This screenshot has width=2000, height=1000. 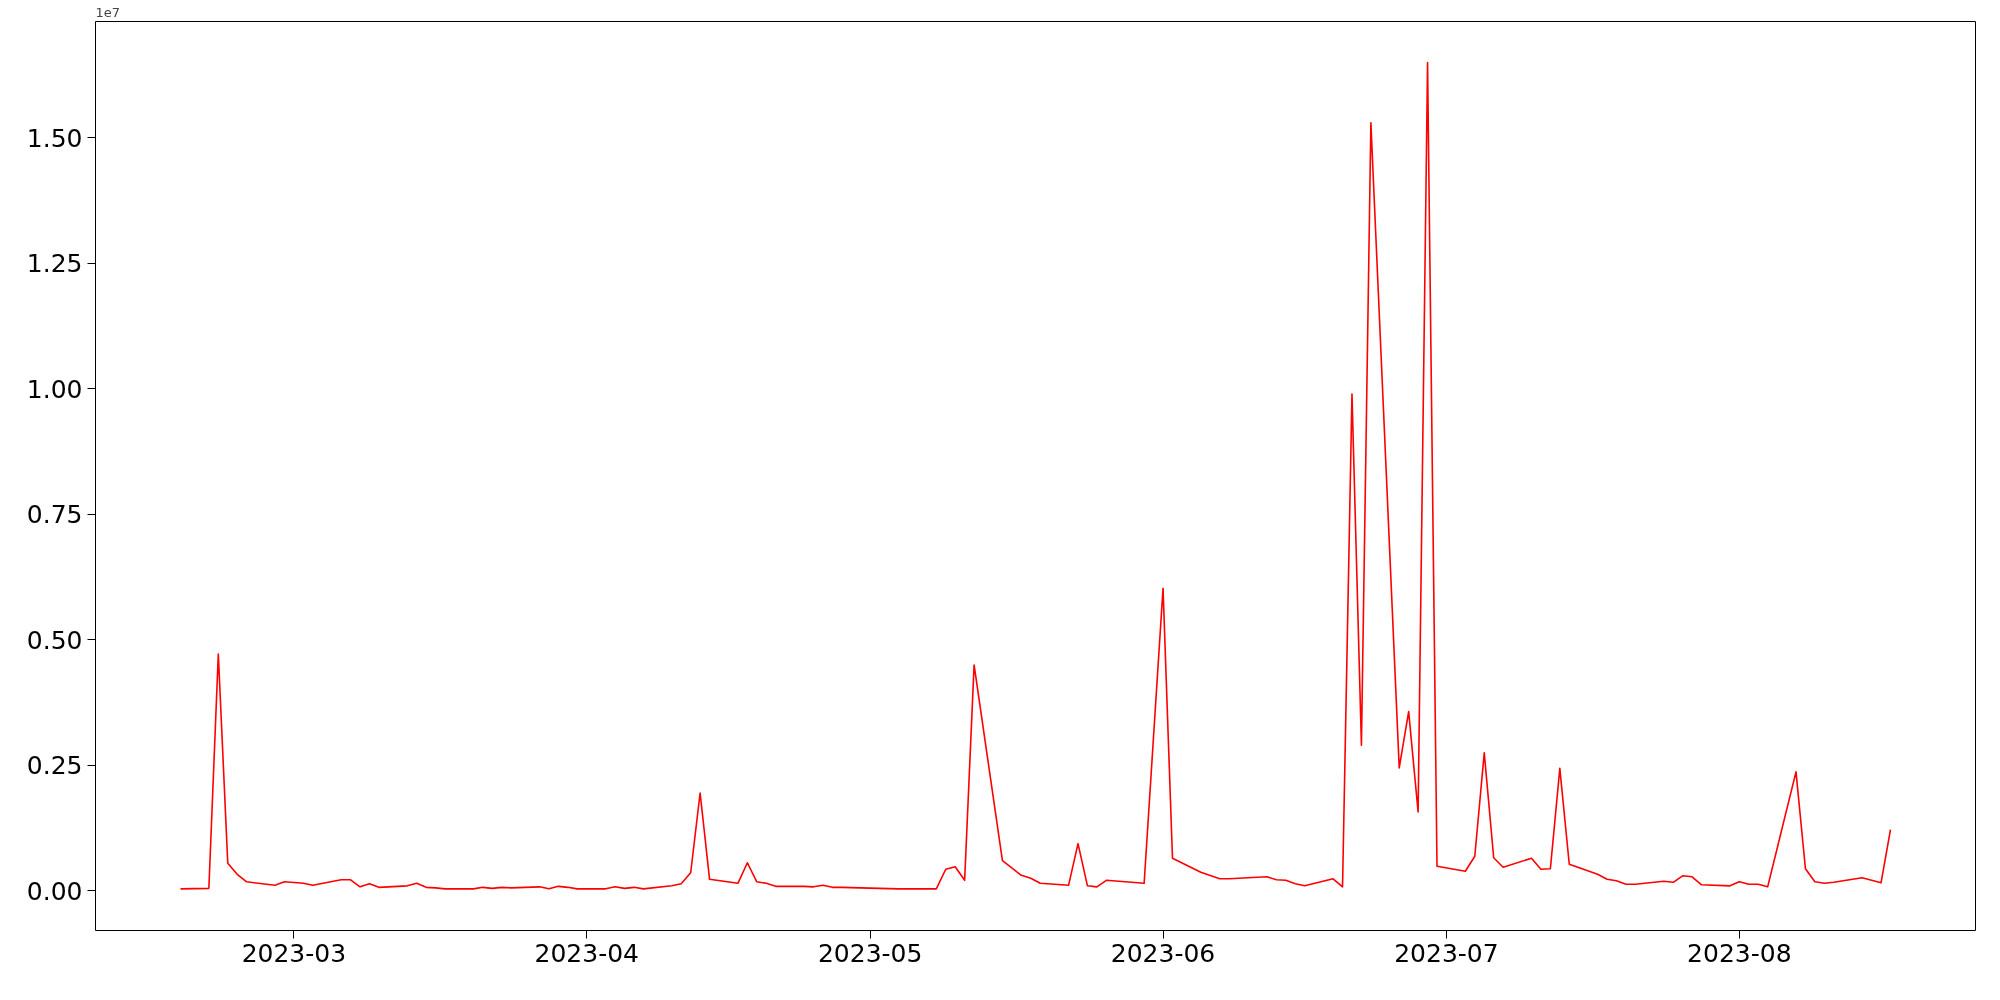 I want to click on x-tick-label: 2023-08, so click(x=1739, y=953).